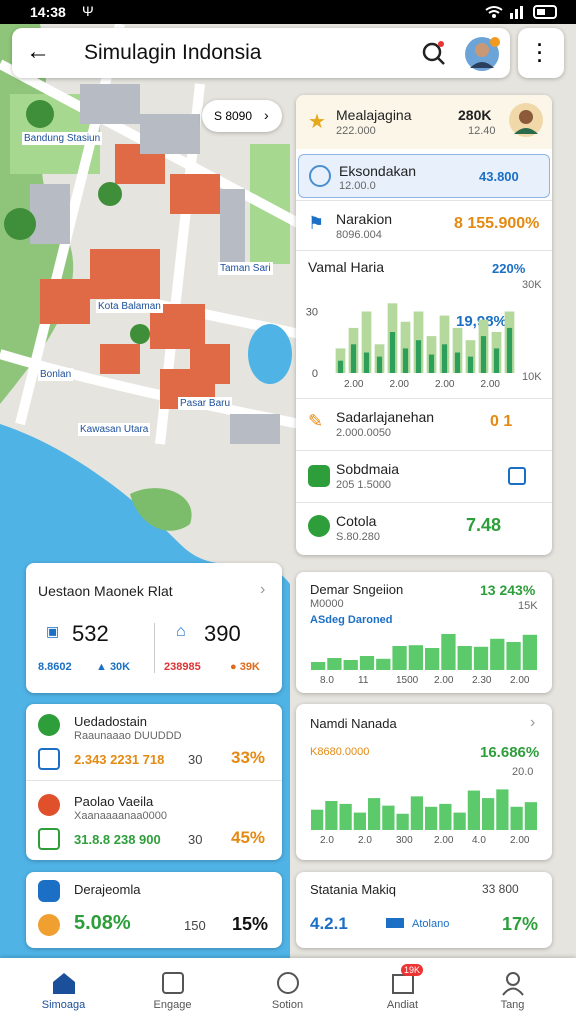  I want to click on header-title: Mealajagina, so click(374, 115).